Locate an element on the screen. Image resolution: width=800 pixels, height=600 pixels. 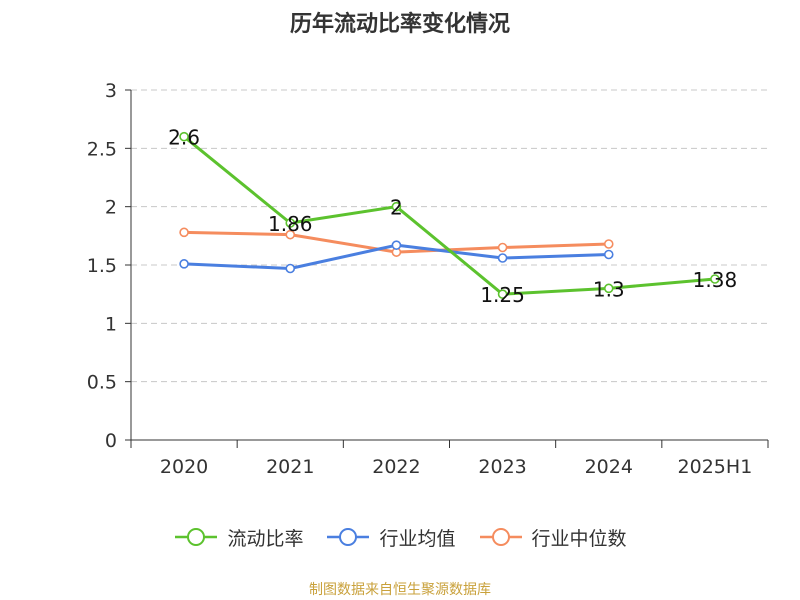
y-tick-label: 1 is located at coordinates (111, 324).